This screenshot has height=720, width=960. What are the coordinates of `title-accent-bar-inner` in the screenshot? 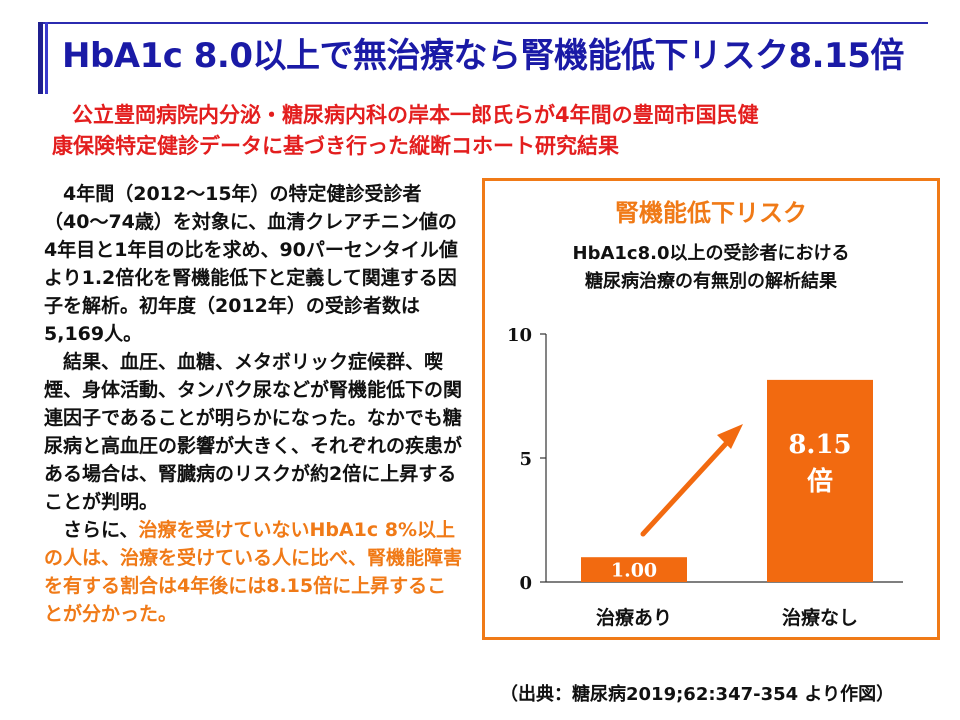 It's located at (46, 58).